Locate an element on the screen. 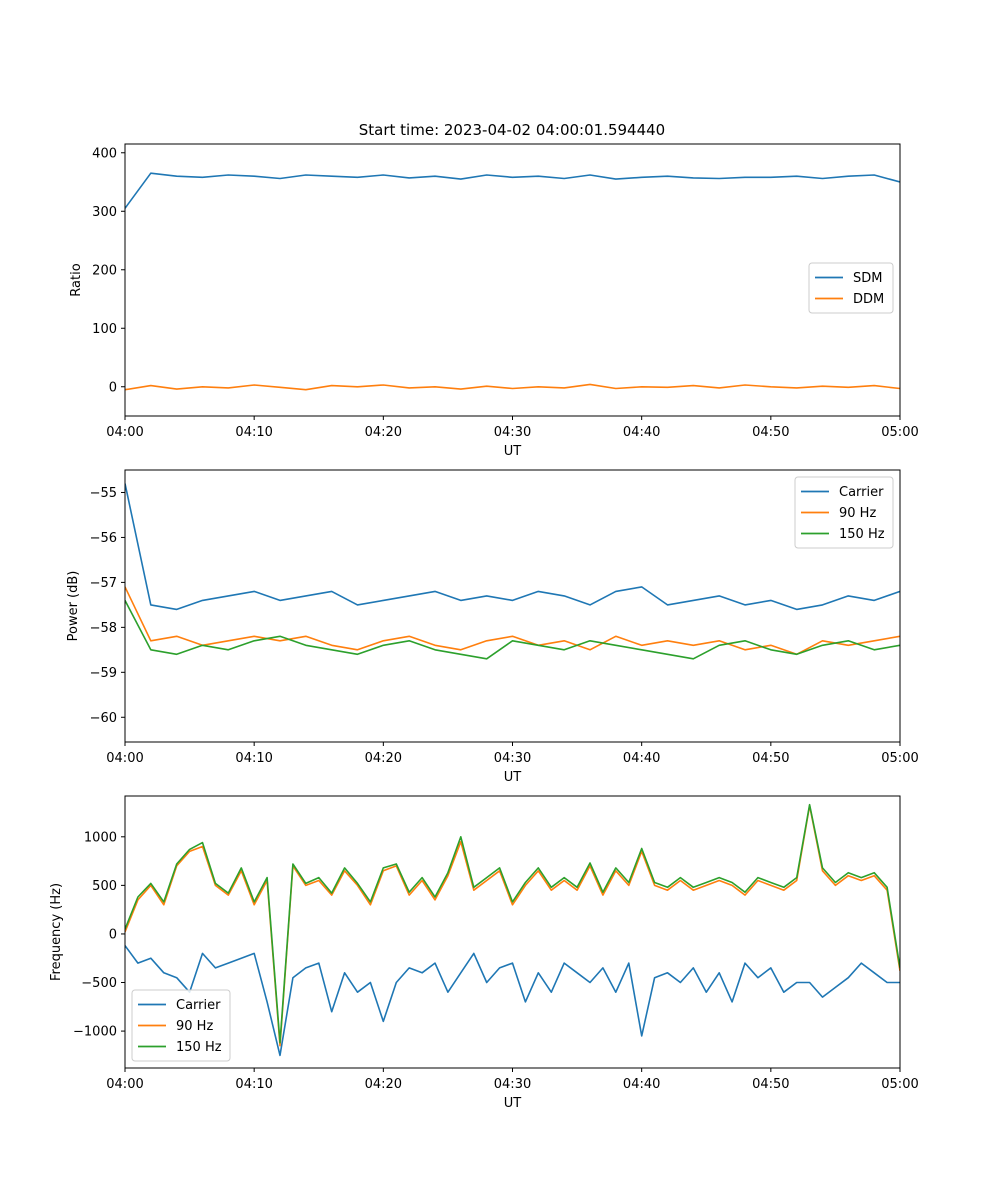 The height and width of the screenshot is (1200, 1000). series-line-sdm is located at coordinates (512, 190).